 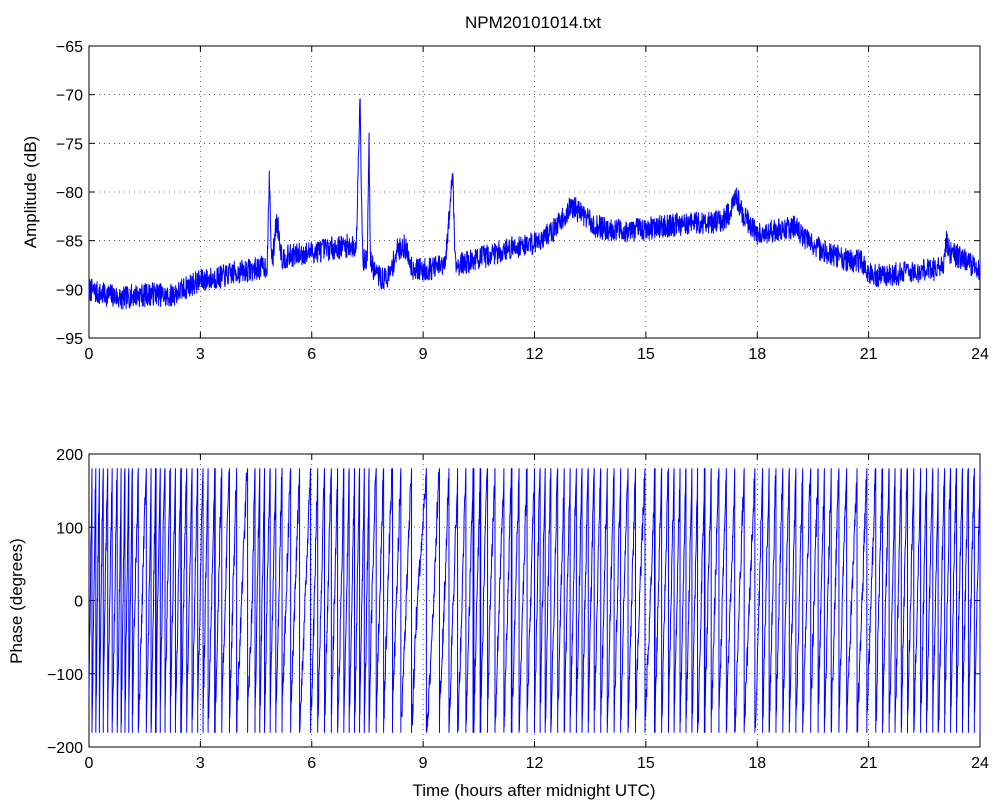 I want to click on phase-x-axis-label: Time (hours after midnight UTC), so click(x=533, y=790).